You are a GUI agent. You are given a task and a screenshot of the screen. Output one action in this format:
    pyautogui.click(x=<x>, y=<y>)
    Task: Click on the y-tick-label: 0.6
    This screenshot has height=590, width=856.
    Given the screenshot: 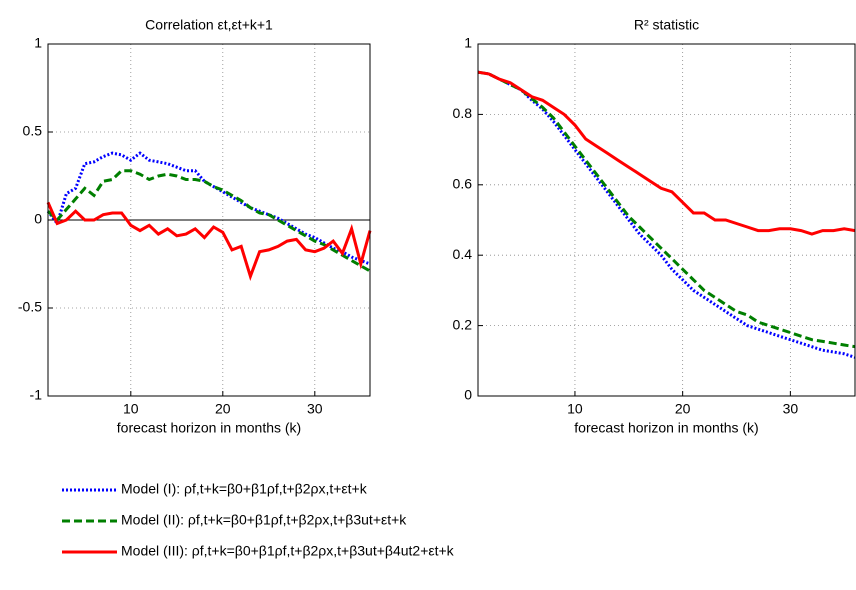 What is the action you would take?
    pyautogui.click(x=463, y=184)
    